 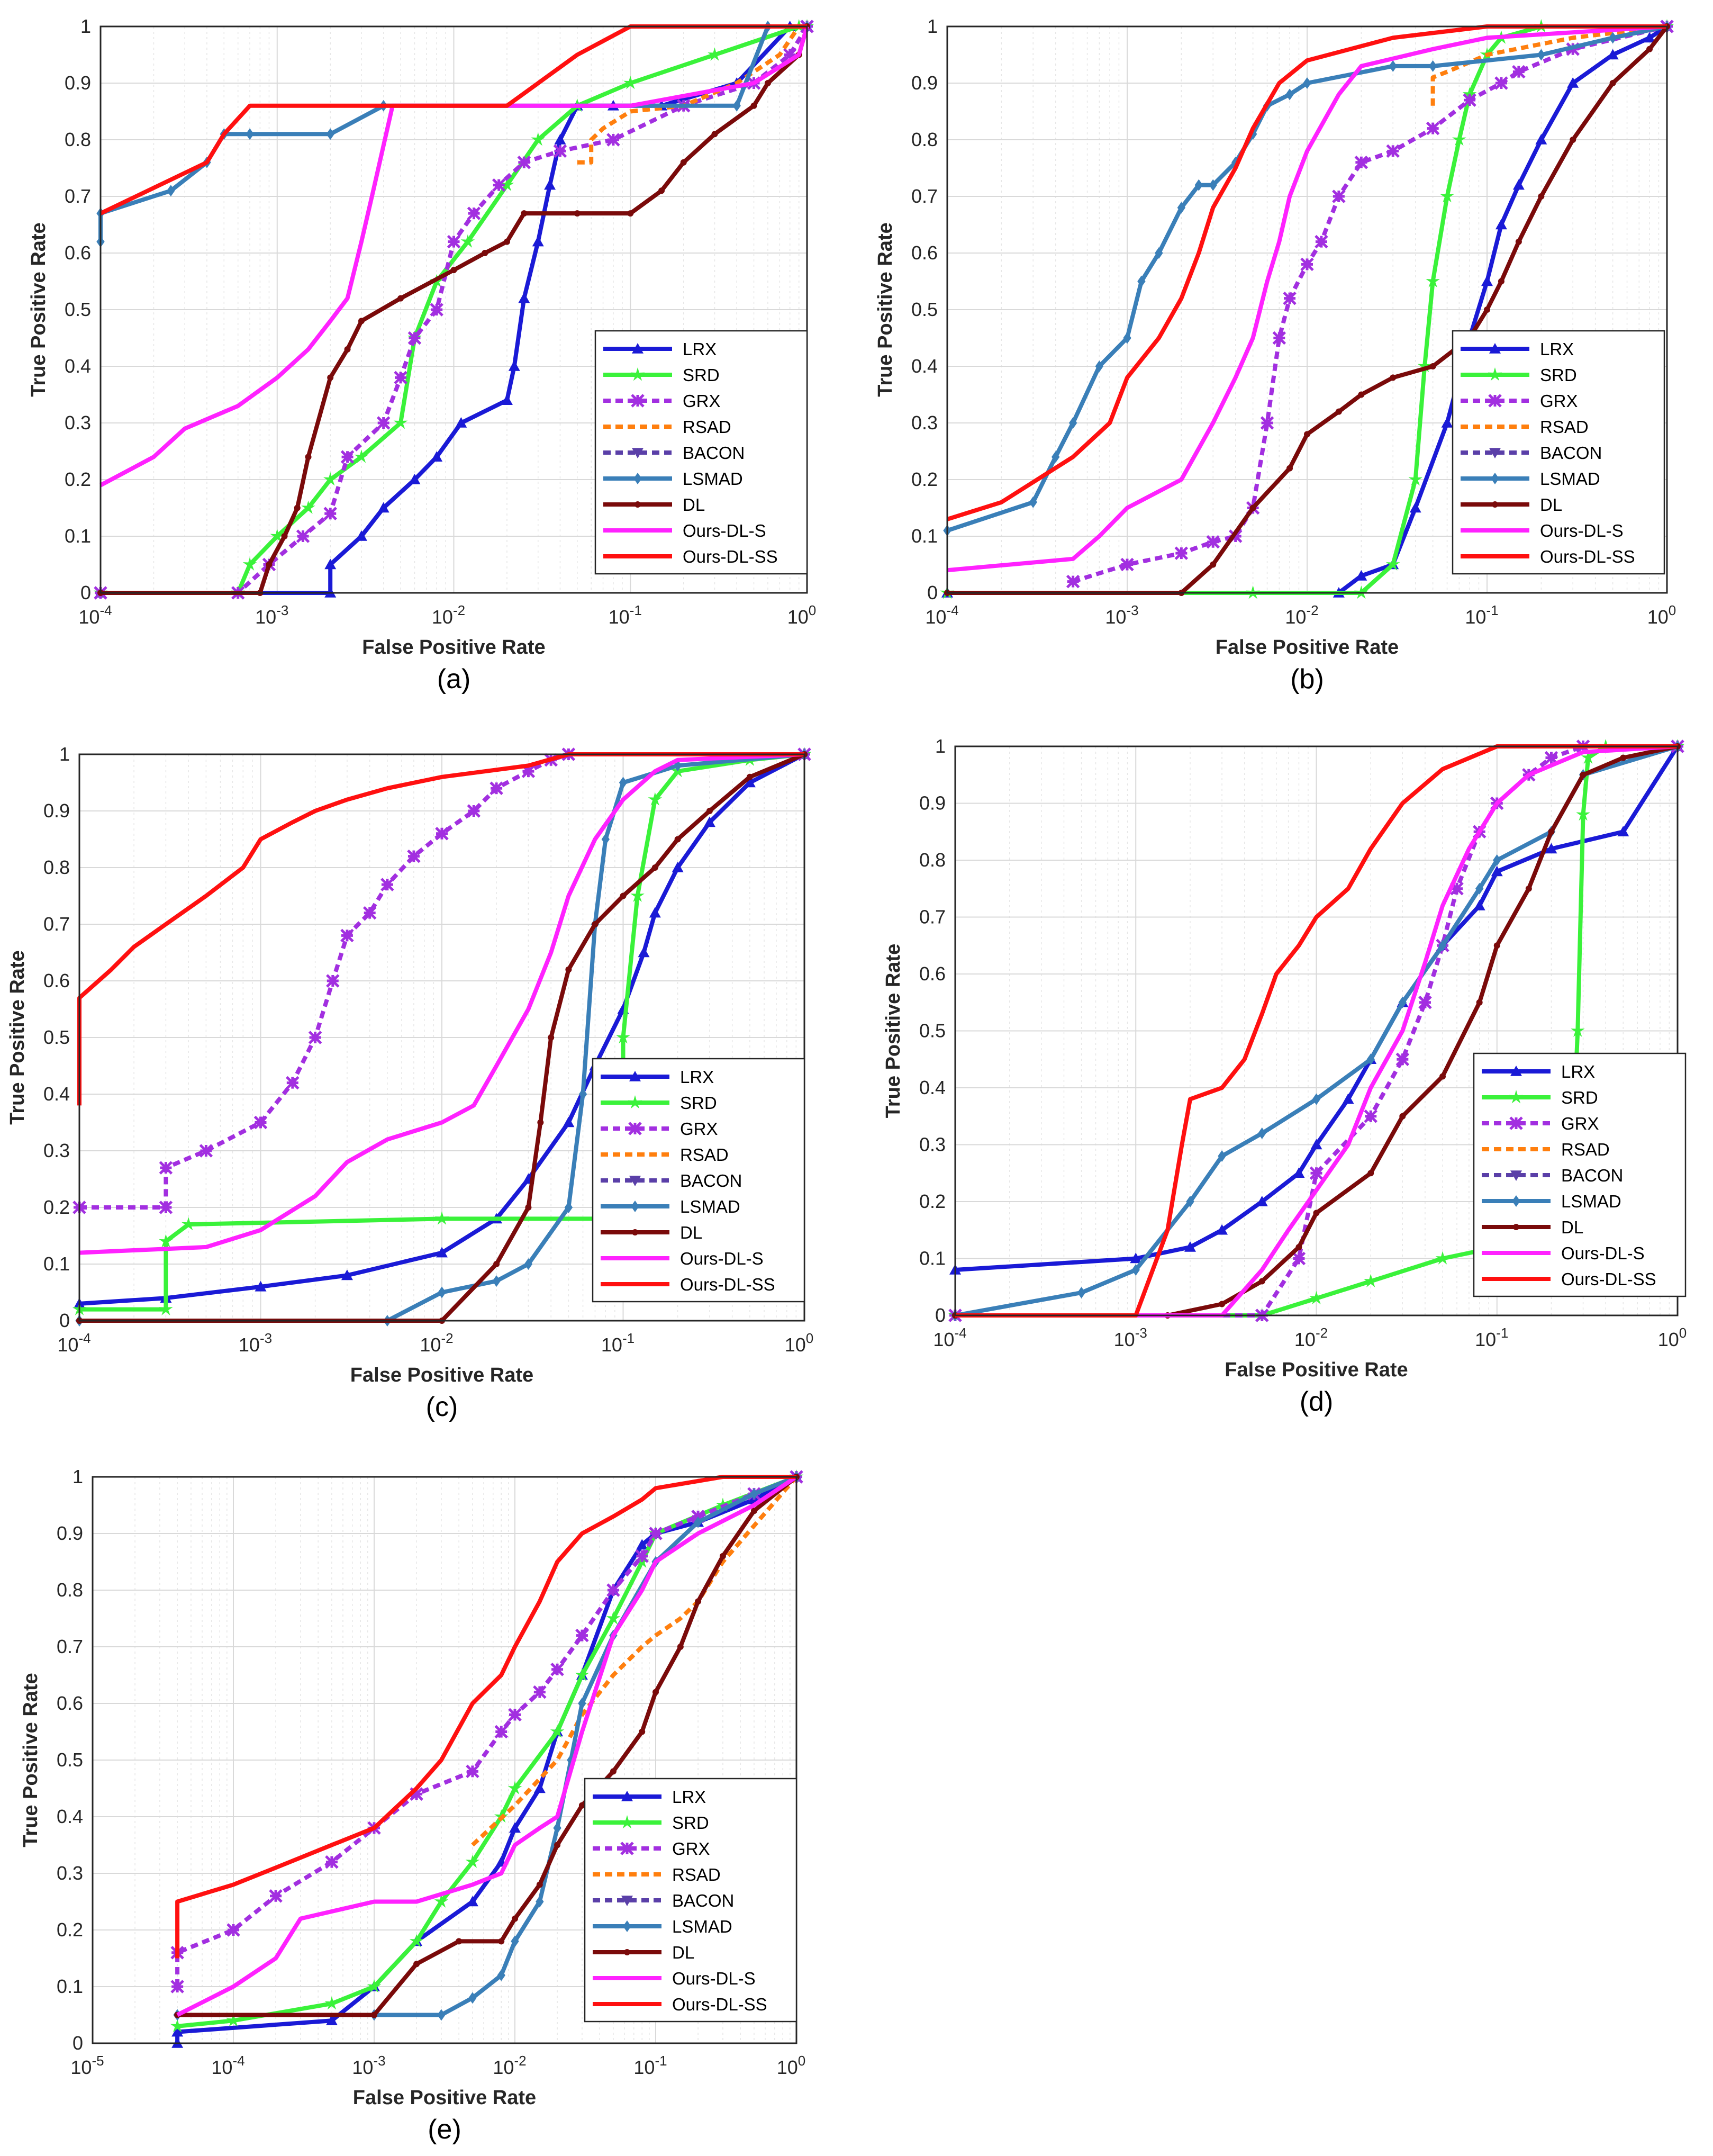 What do you see at coordinates (442, 1037) in the screenshot?
I see `curve-dl` at bounding box center [442, 1037].